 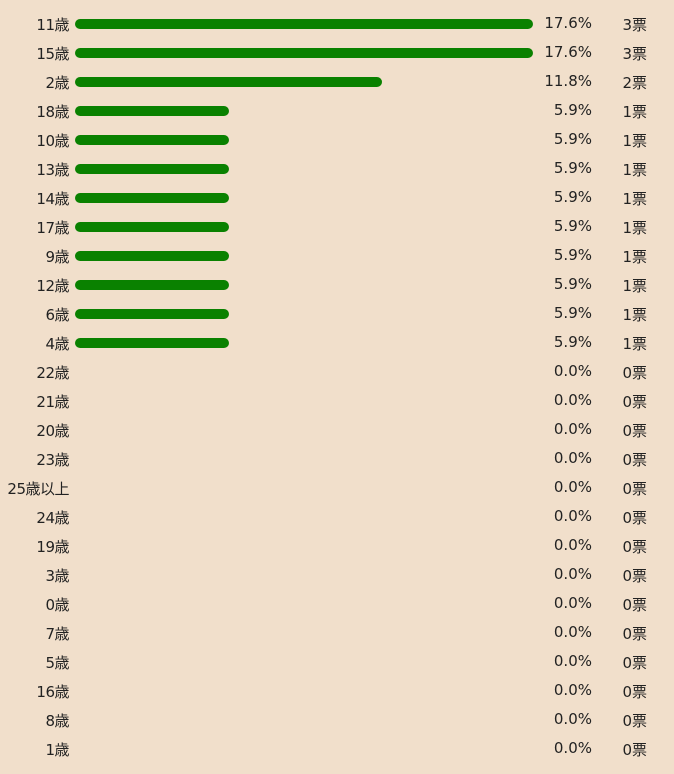 I want to click on category-label: 3歳, so click(x=57, y=576).